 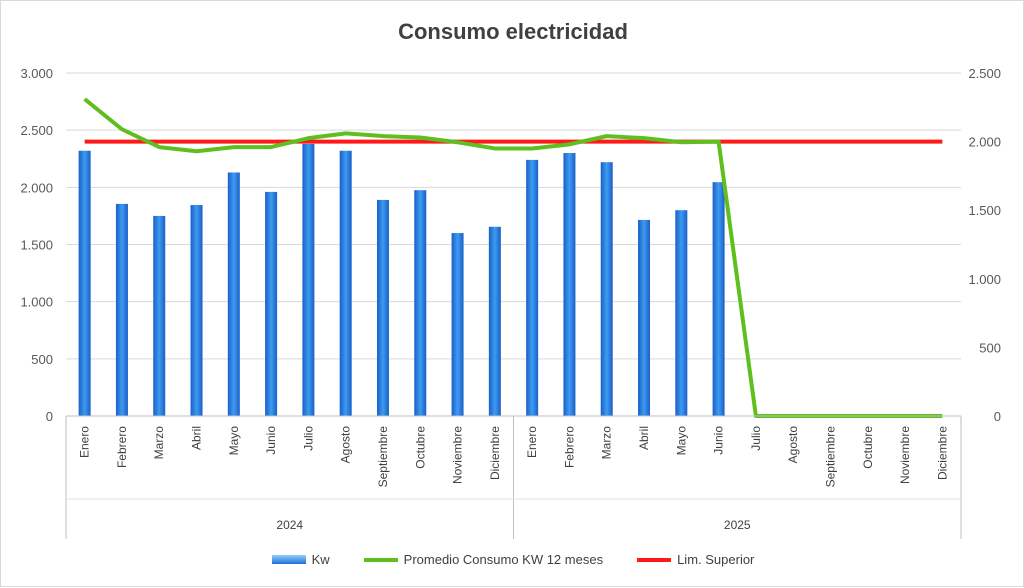 I want to click on legend-swatch-lim, so click(x=654, y=559).